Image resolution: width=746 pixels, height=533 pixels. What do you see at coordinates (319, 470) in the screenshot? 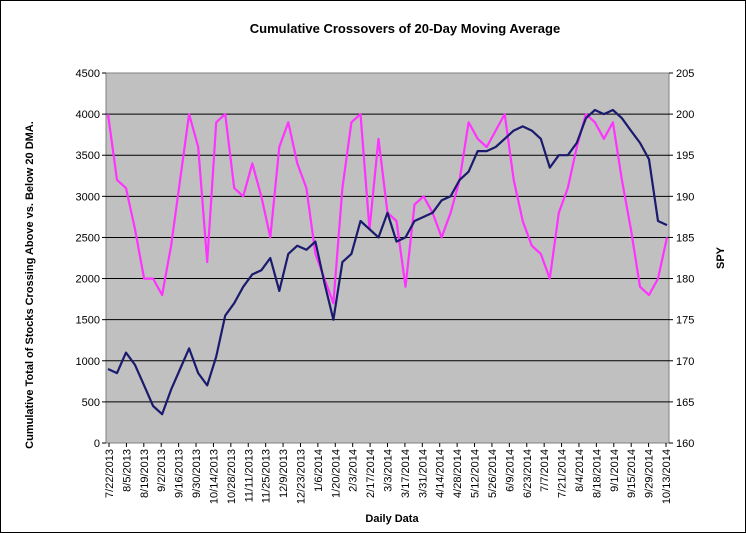
I see `x-tick-label: 1/6/2014` at bounding box center [319, 470].